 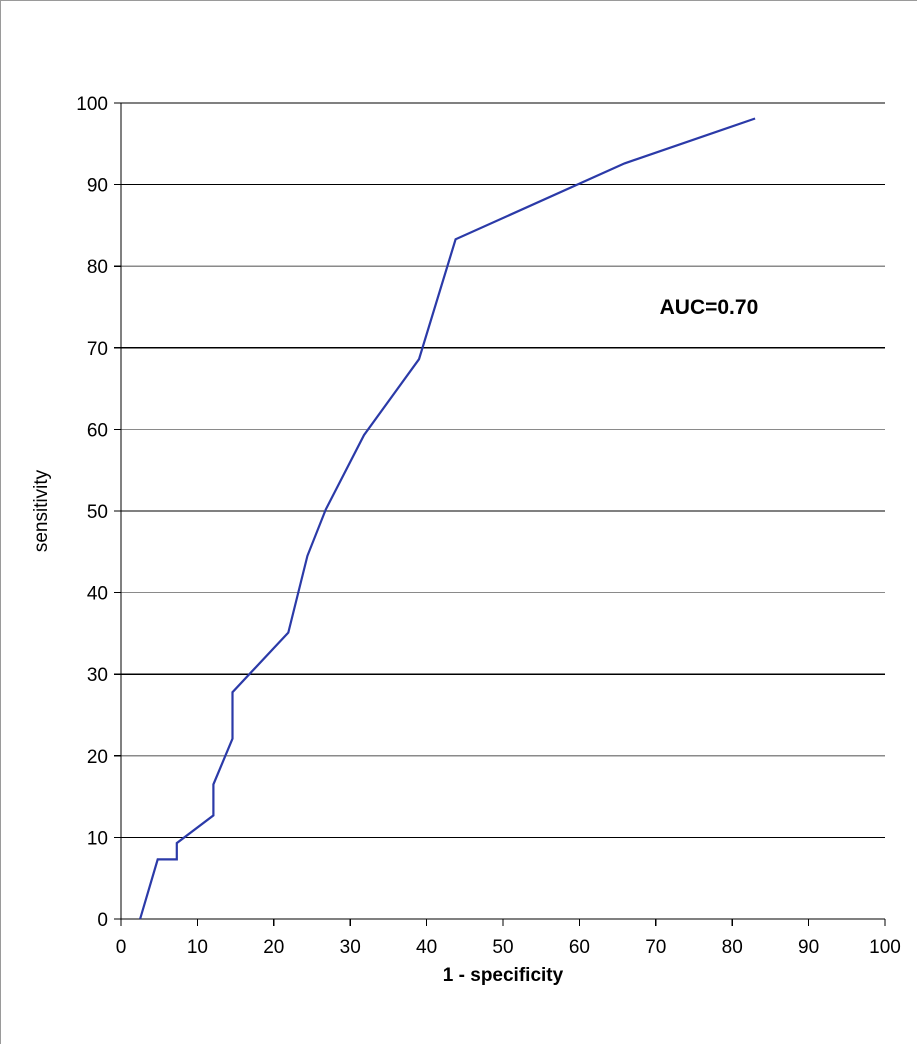 What do you see at coordinates (732, 947) in the screenshot?
I see `x-tick-label-80: 80` at bounding box center [732, 947].